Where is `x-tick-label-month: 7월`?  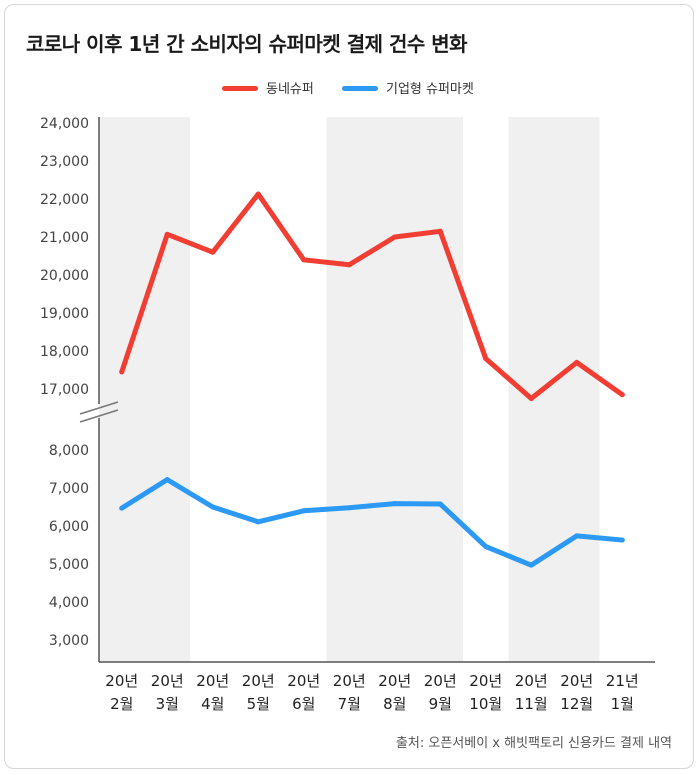 x-tick-label-month: 7월 is located at coordinates (349, 704).